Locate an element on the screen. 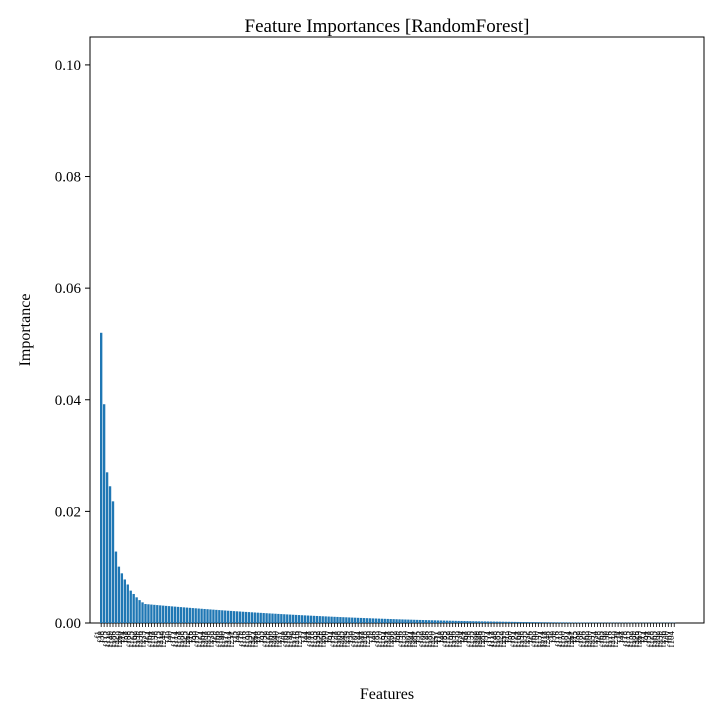 This screenshot has width=720, height=720. x-tick-label: f279 is located at coordinates (346, 638).